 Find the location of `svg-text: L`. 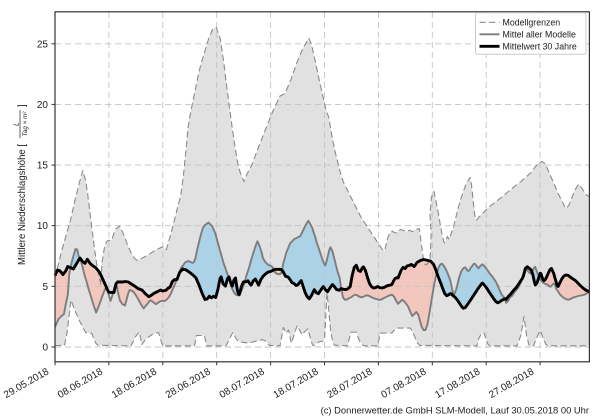

svg-text: L is located at coordinates (17, 124).